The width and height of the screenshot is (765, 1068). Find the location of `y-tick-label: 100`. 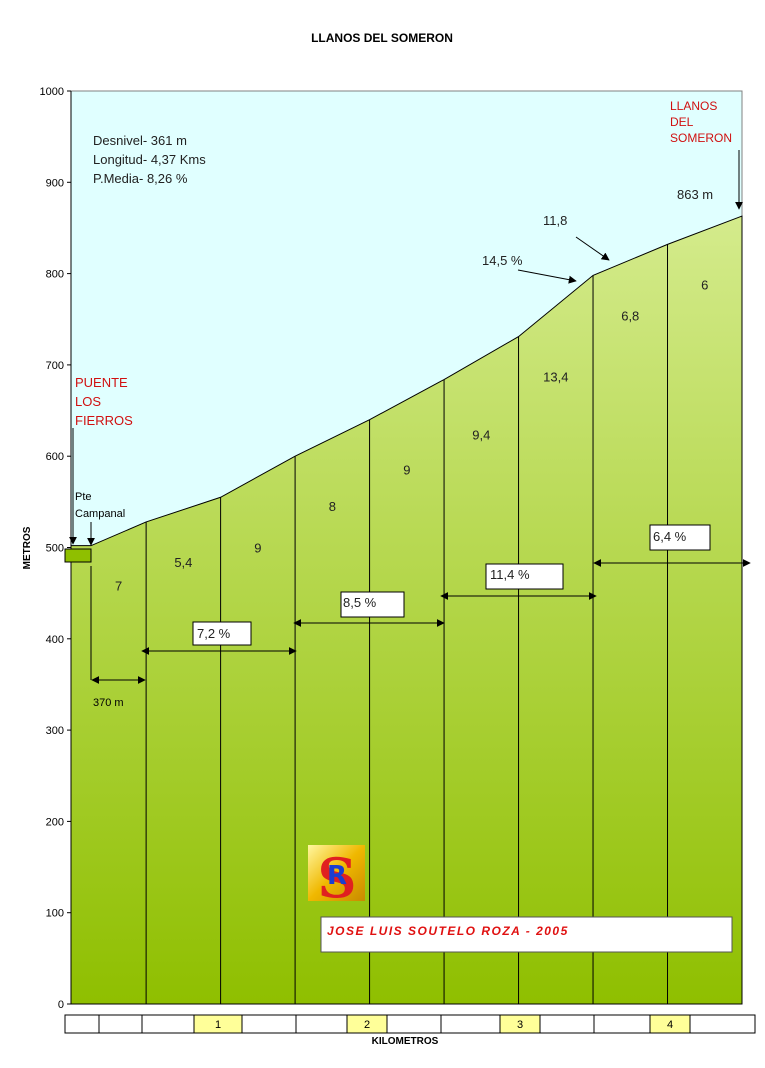

y-tick-label: 100 is located at coordinates (55, 914).